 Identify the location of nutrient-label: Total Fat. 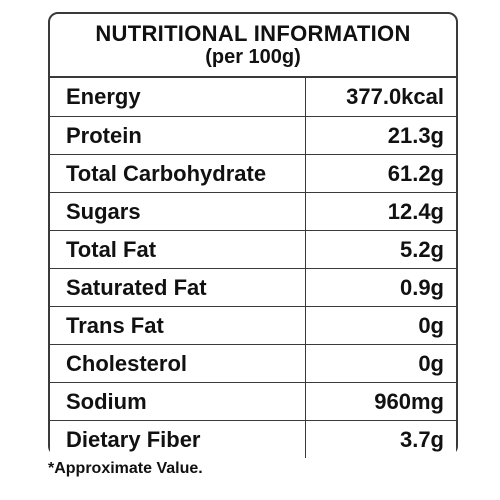
(186, 249).